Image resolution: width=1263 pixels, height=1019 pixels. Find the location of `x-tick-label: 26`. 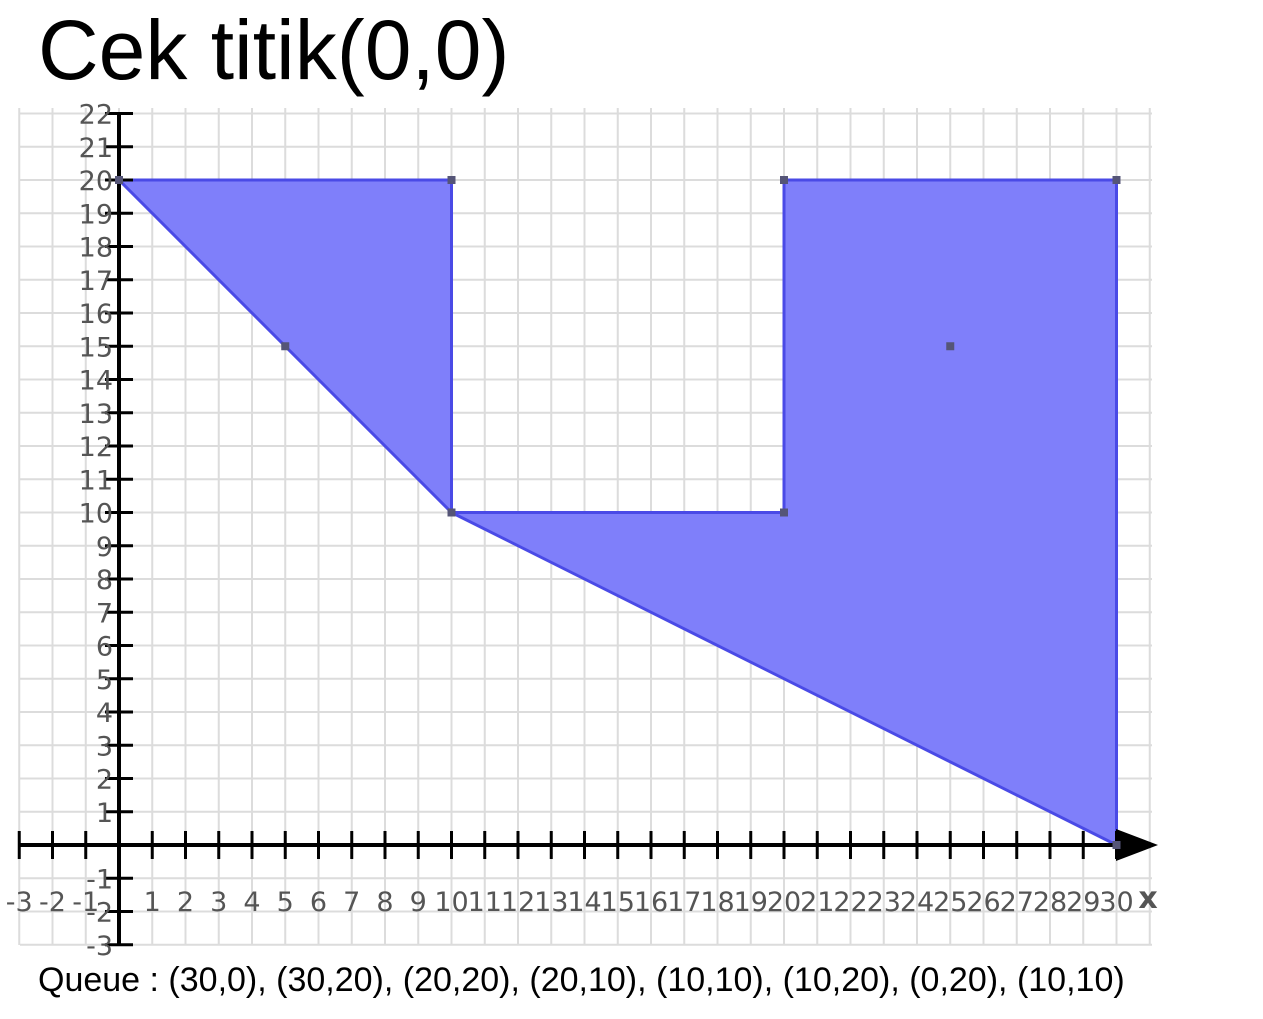

x-tick-label: 26 is located at coordinates (983, 902).